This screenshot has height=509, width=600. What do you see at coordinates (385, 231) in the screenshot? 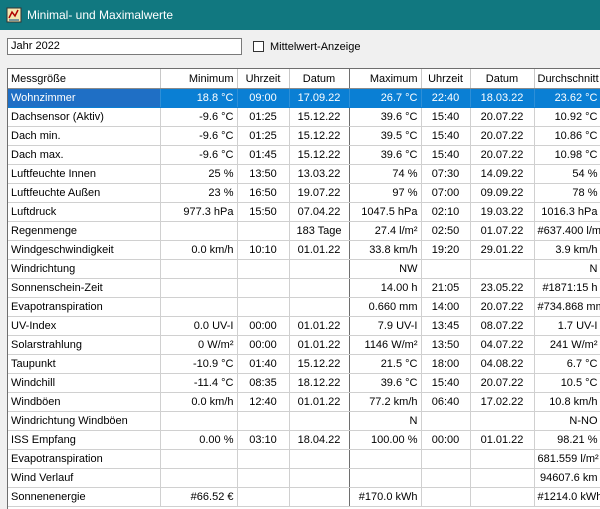
I see `cell-maximum: 27.4 l/m²` at bounding box center [385, 231].